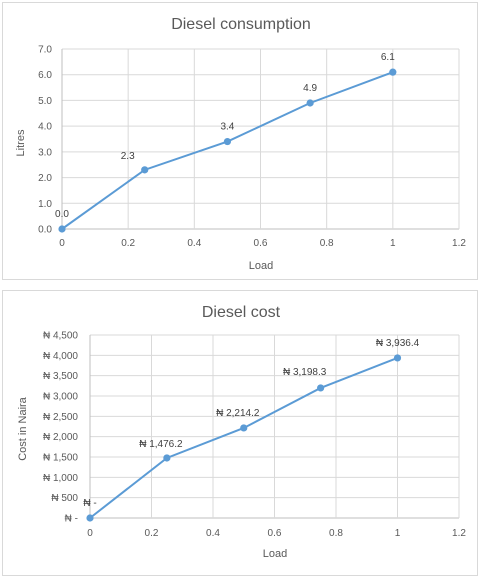 The height and width of the screenshot is (580, 482). What do you see at coordinates (62, 214) in the screenshot?
I see `data-label: 0.0` at bounding box center [62, 214].